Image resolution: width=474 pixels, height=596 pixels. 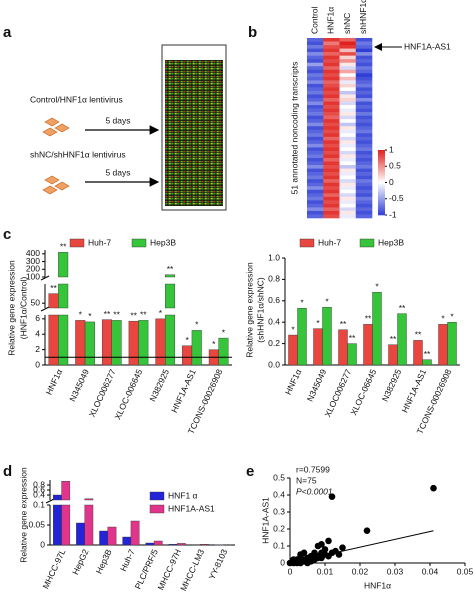 I want to click on panel-label: e, so click(x=250, y=471).